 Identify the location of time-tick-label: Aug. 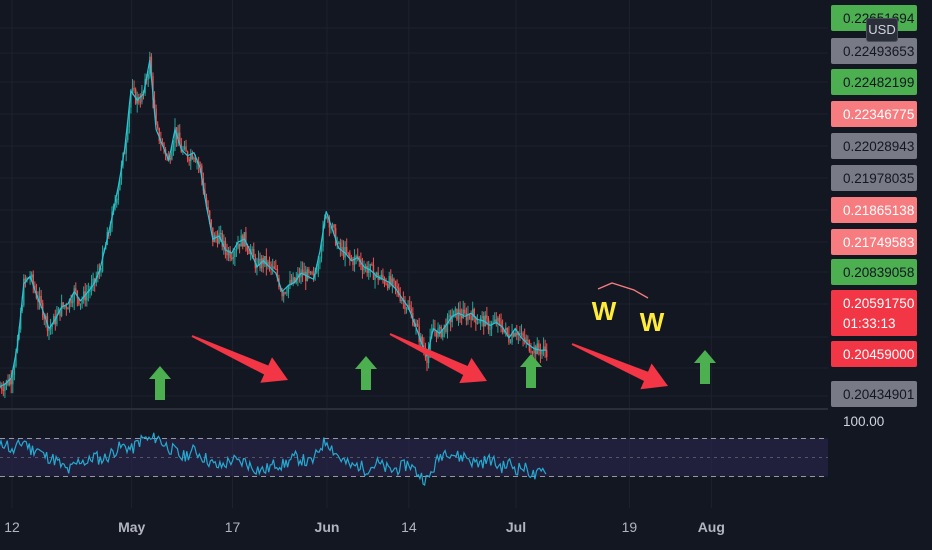
(711, 527).